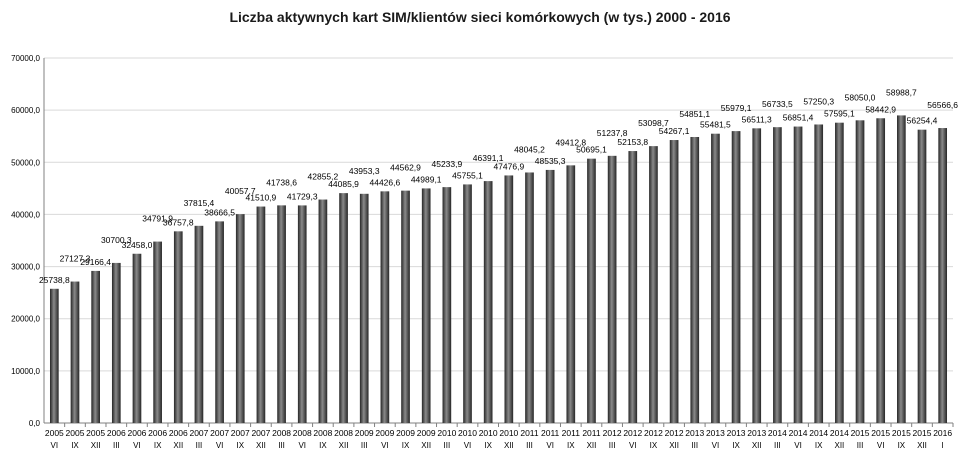  I want to click on data-label: 45755,1, so click(467, 175).